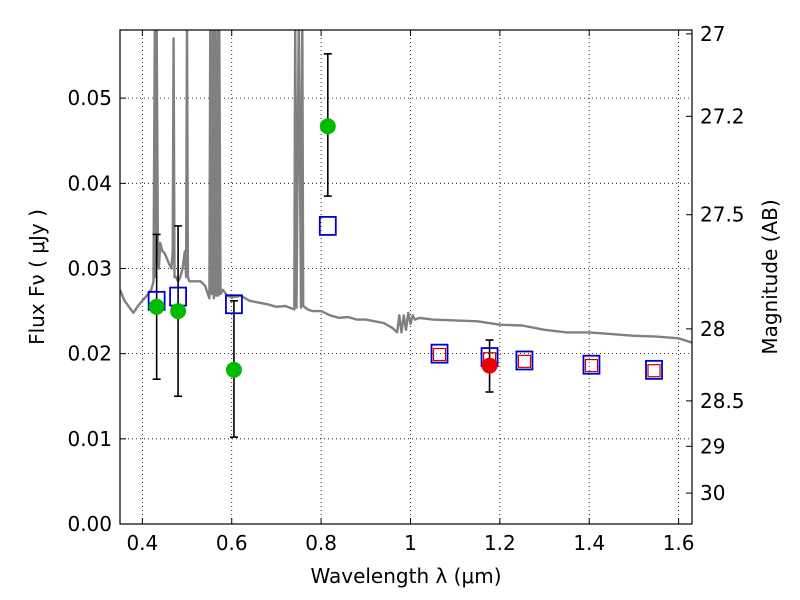 This screenshot has width=800, height=600. I want to click on y-tick-label: 0.03, so click(89, 268).